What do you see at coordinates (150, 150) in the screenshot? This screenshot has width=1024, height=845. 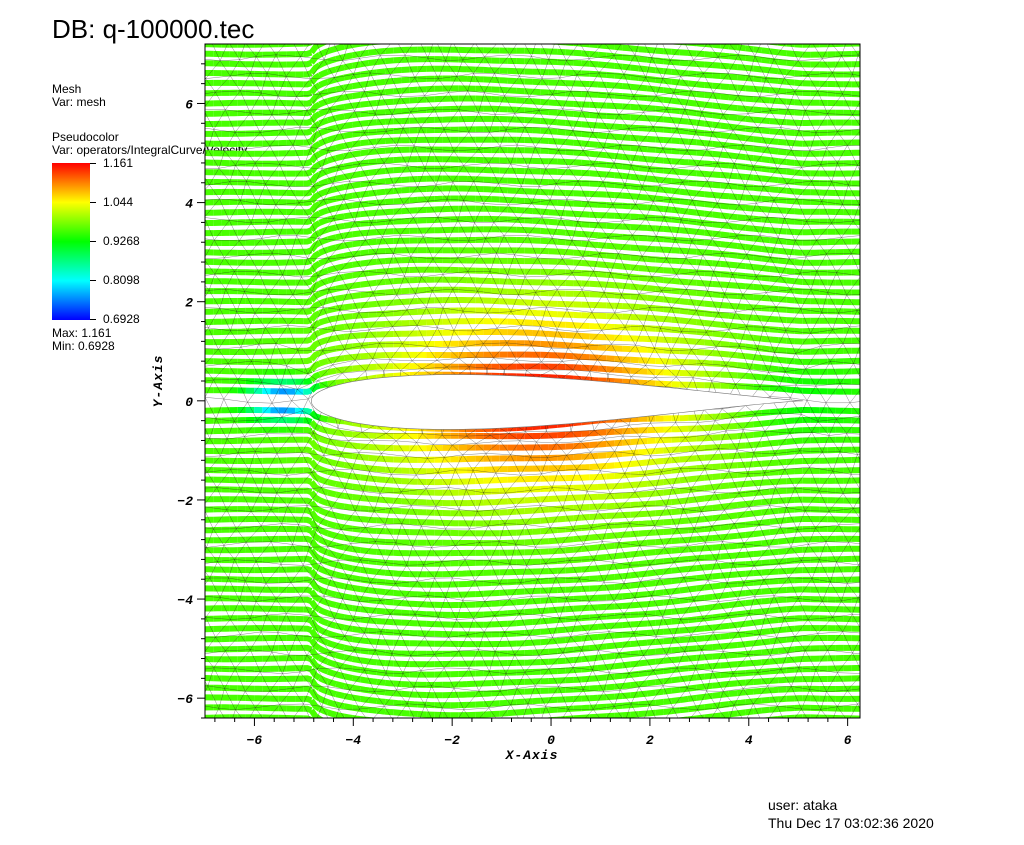 I see `pseudocolor-legend-var: Var: operators/IntegralCurve/Velocity` at bounding box center [150, 150].